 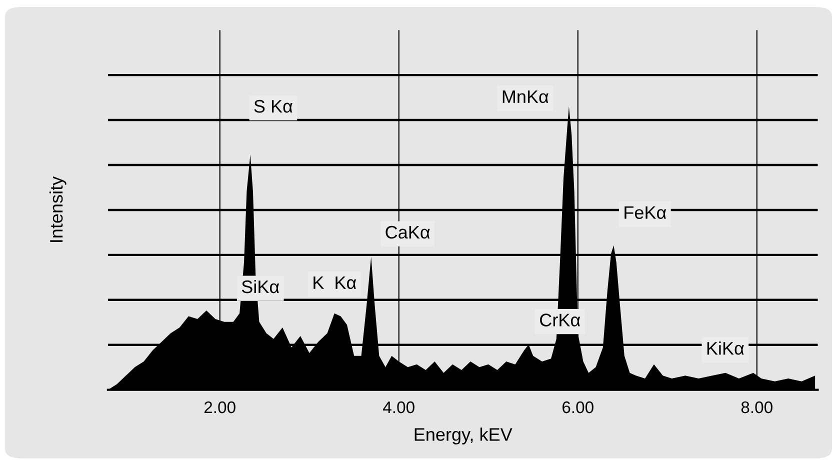 I want to click on annotation: CaKα, so click(x=408, y=232).